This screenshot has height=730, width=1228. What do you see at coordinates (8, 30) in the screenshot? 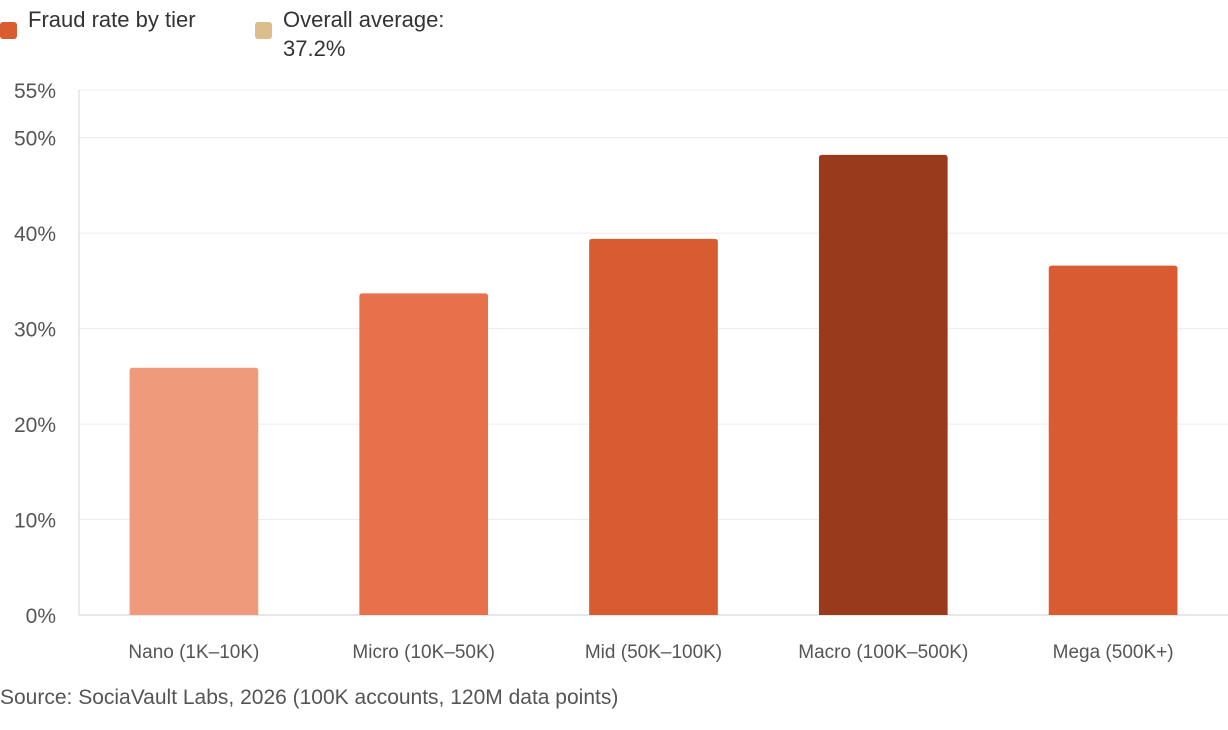
I see `legend-swatch-fraud-rate` at bounding box center [8, 30].